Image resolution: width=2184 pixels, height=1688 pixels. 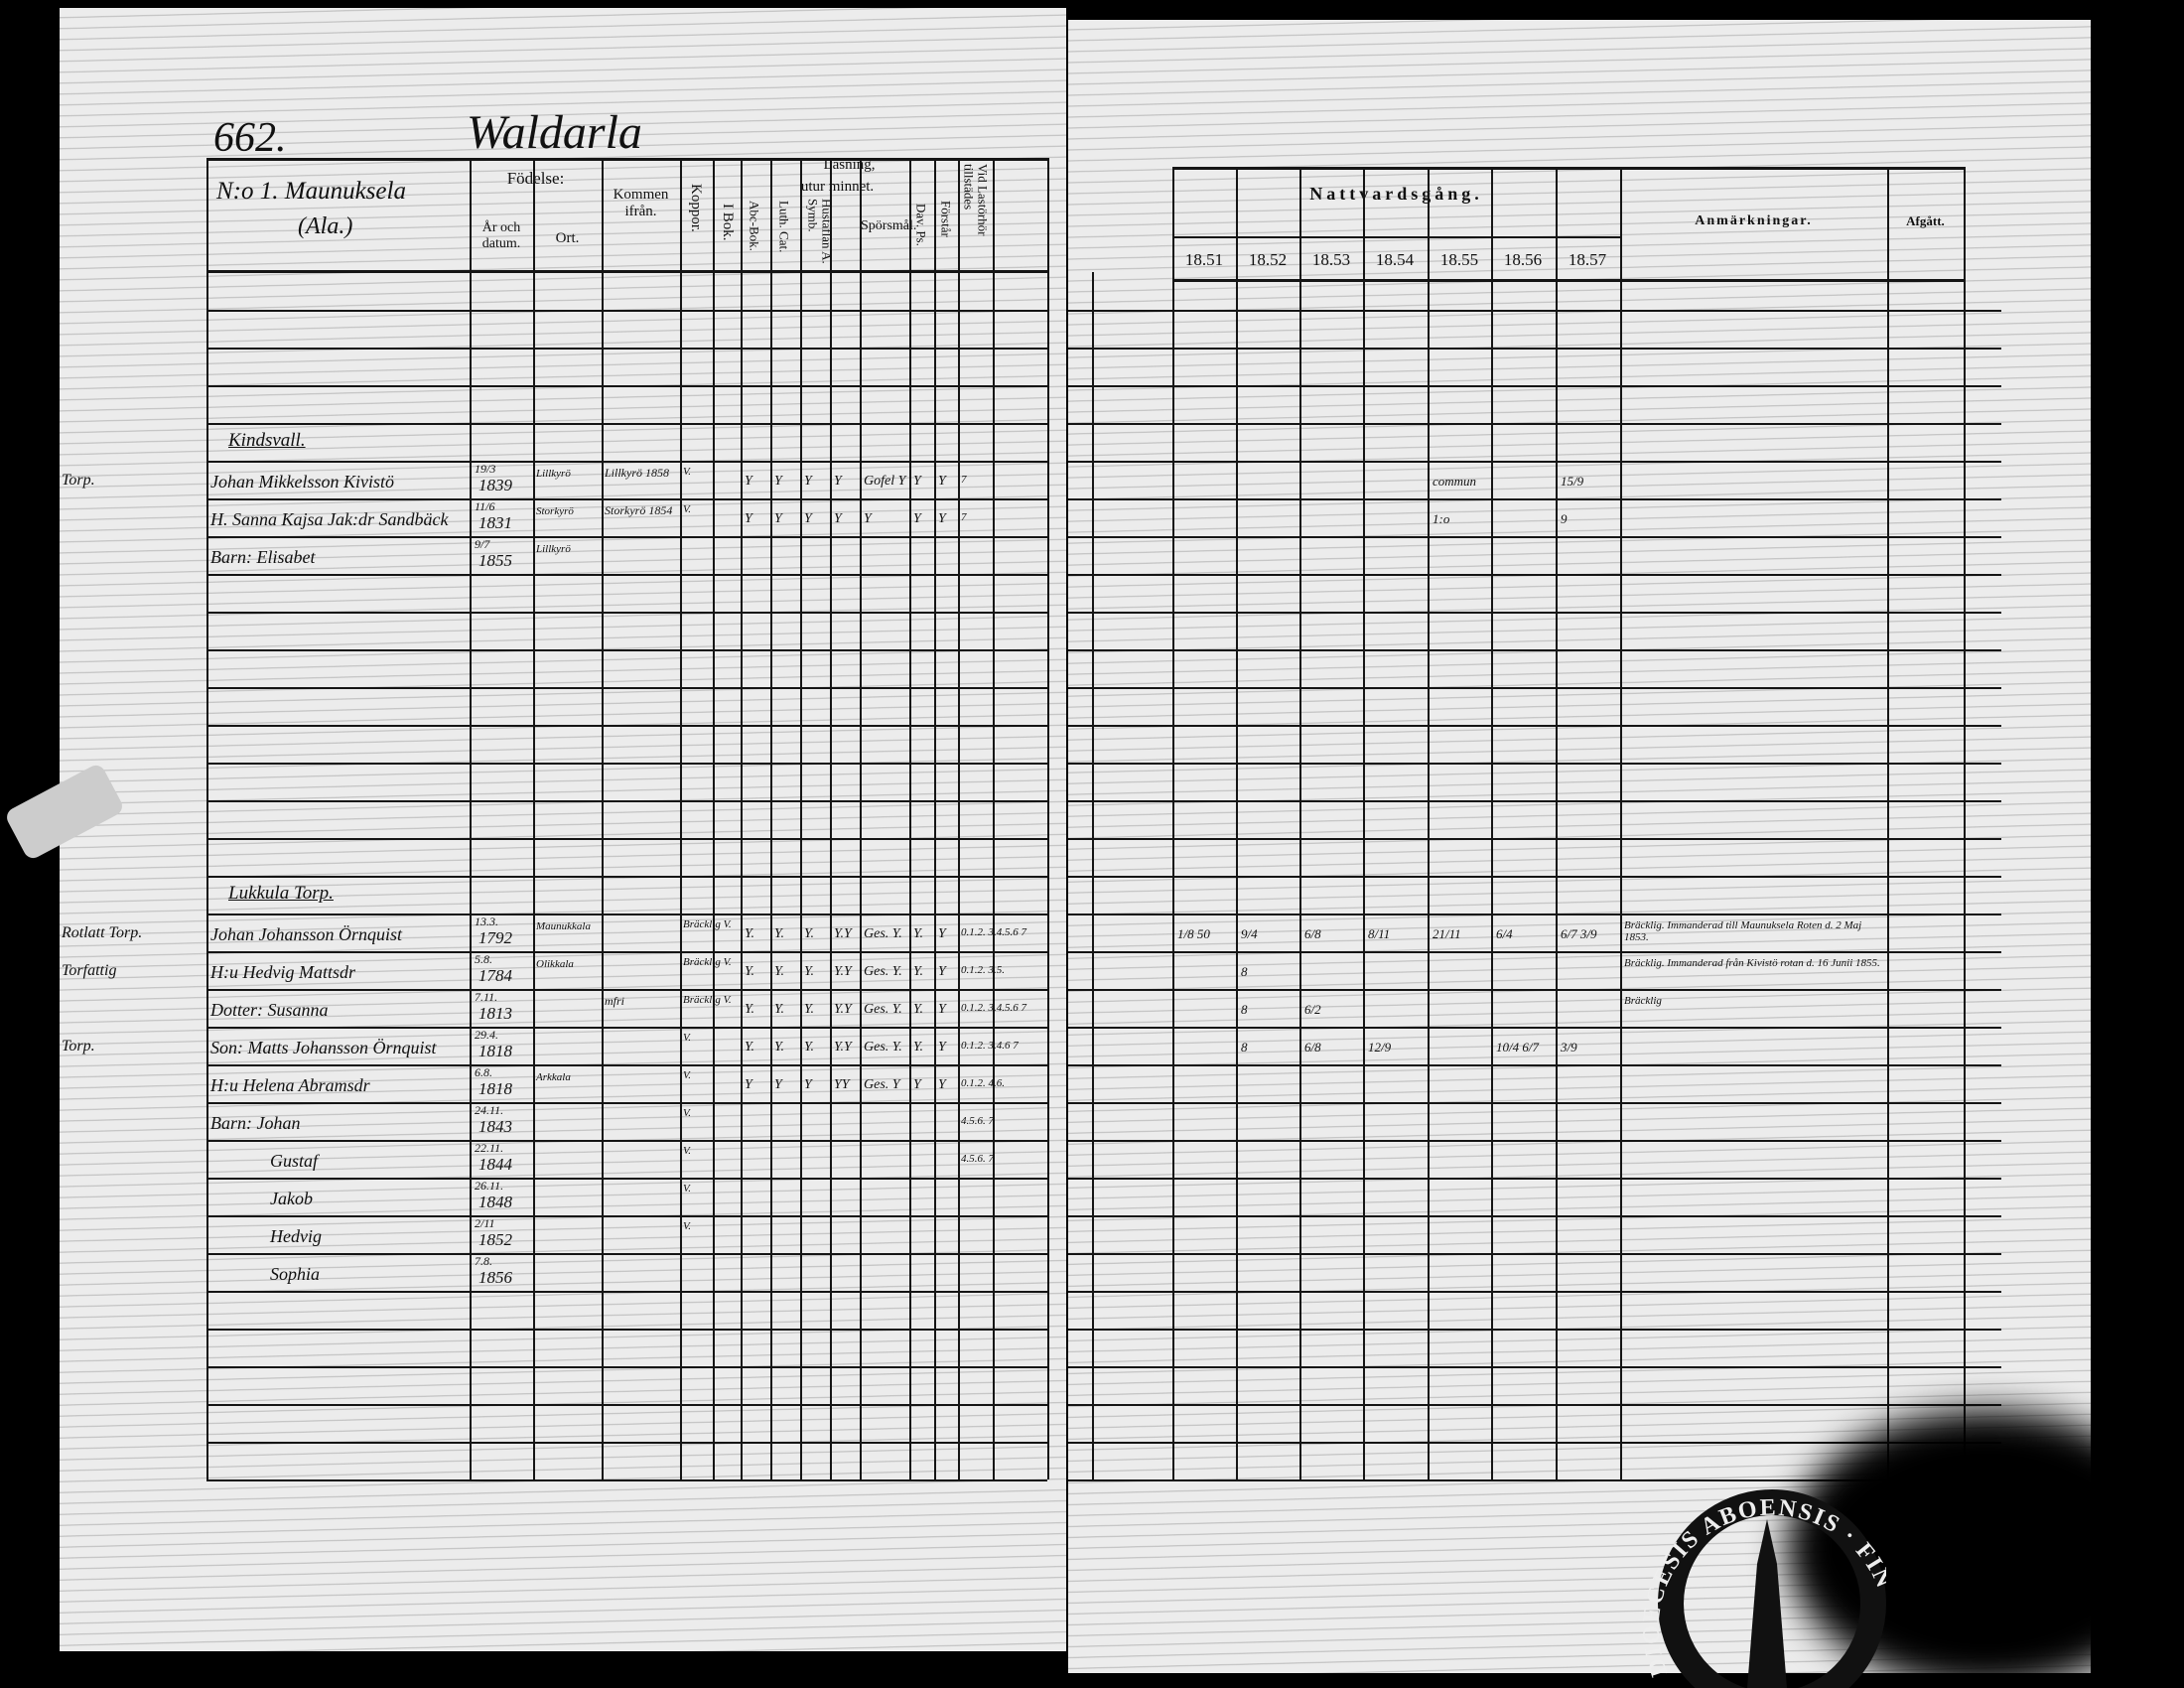 What do you see at coordinates (89, 970) in the screenshot?
I see `margin-note: Torfattig` at bounding box center [89, 970].